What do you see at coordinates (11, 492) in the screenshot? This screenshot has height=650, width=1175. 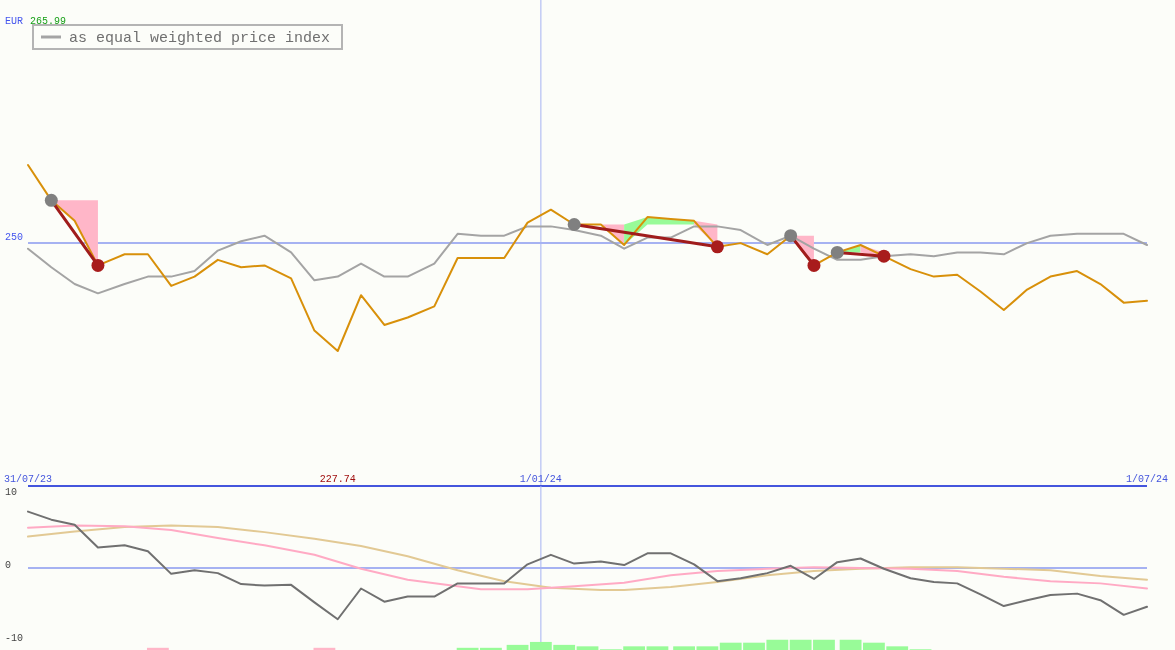 I see `y-tick-label: 10` at bounding box center [11, 492].